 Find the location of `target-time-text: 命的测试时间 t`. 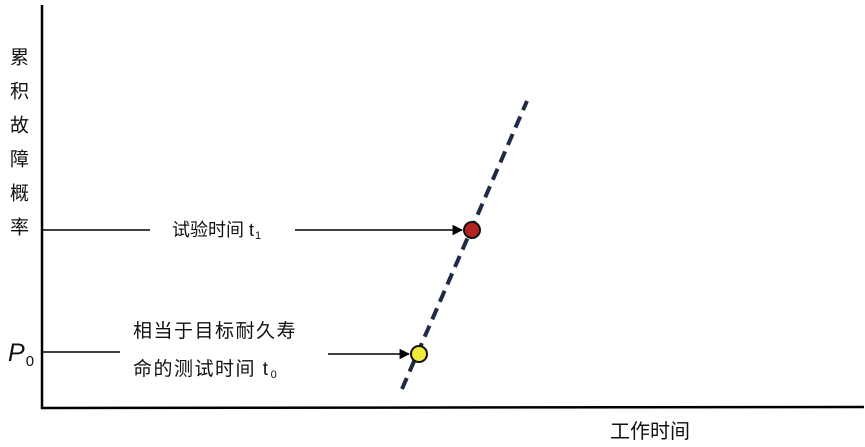

target-time-text: 命的测试时间 t is located at coordinates (201, 369).